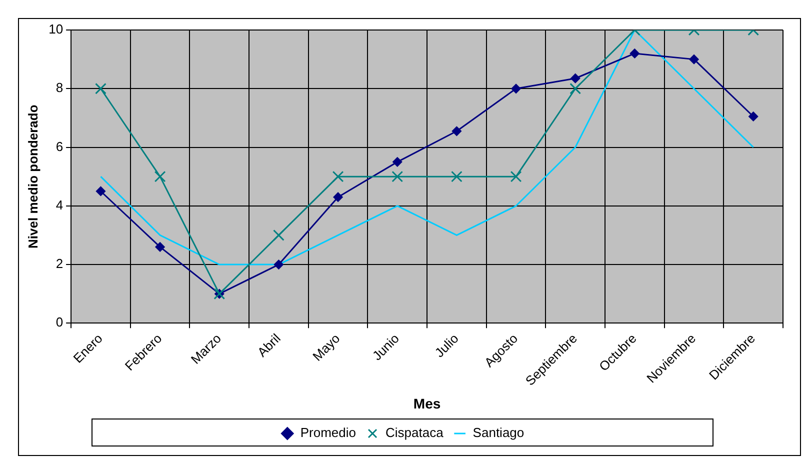 This screenshot has width=803, height=458. Describe the element at coordinates (498, 432) in the screenshot. I see `legend-label: Santiago` at that location.